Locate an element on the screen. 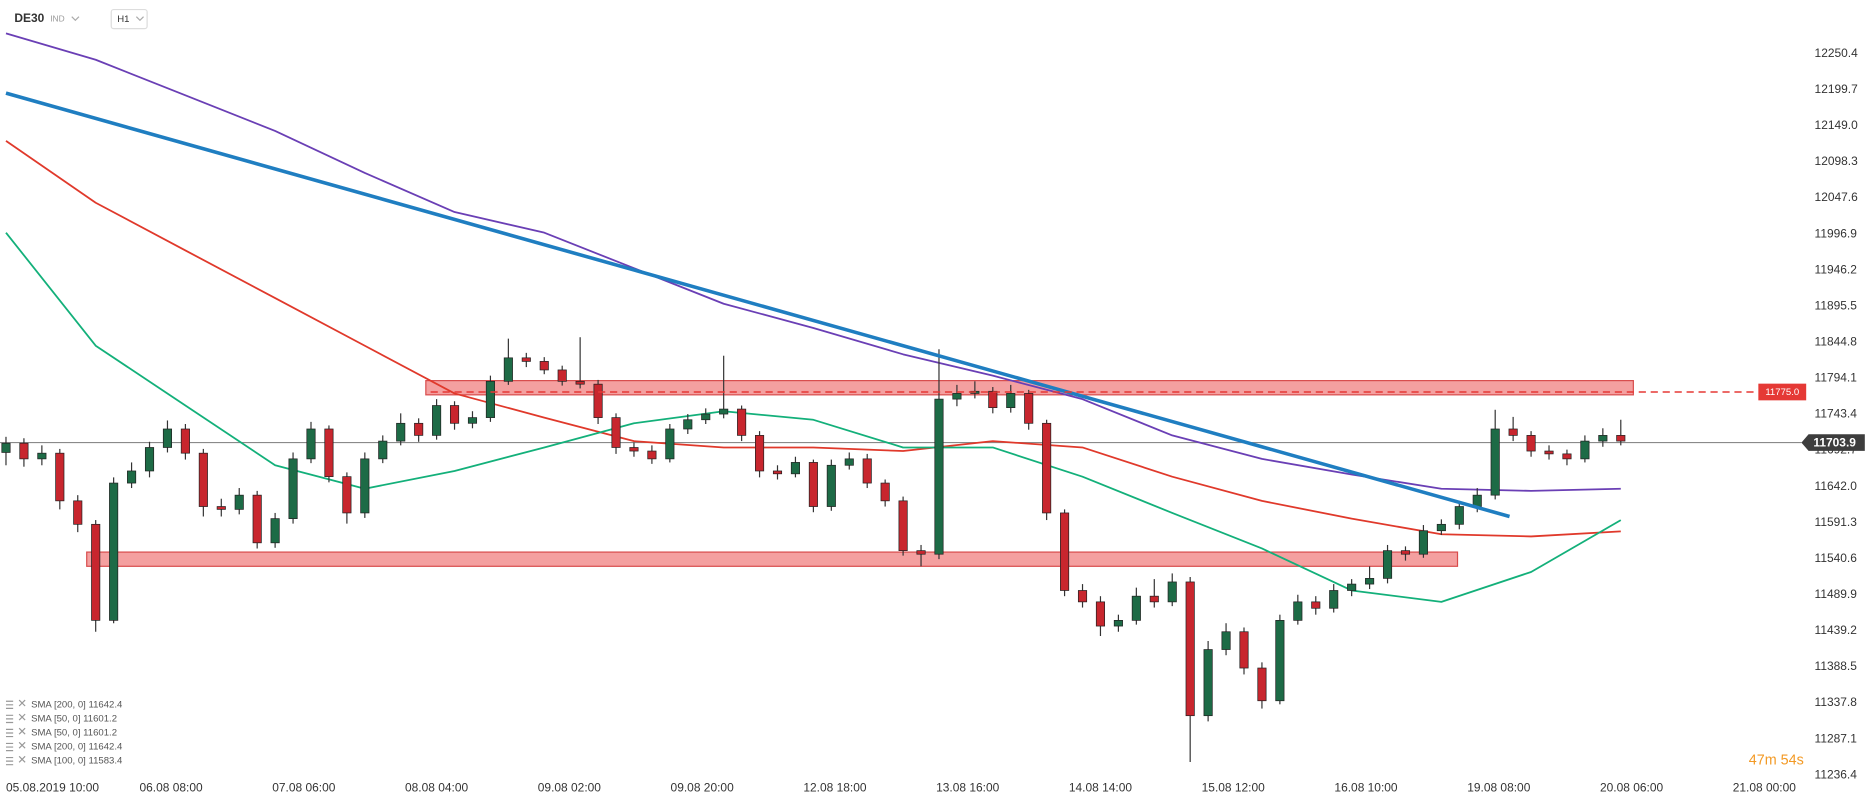 The image size is (1866, 805). y-tick-label: 11844.8 is located at coordinates (1836, 342).